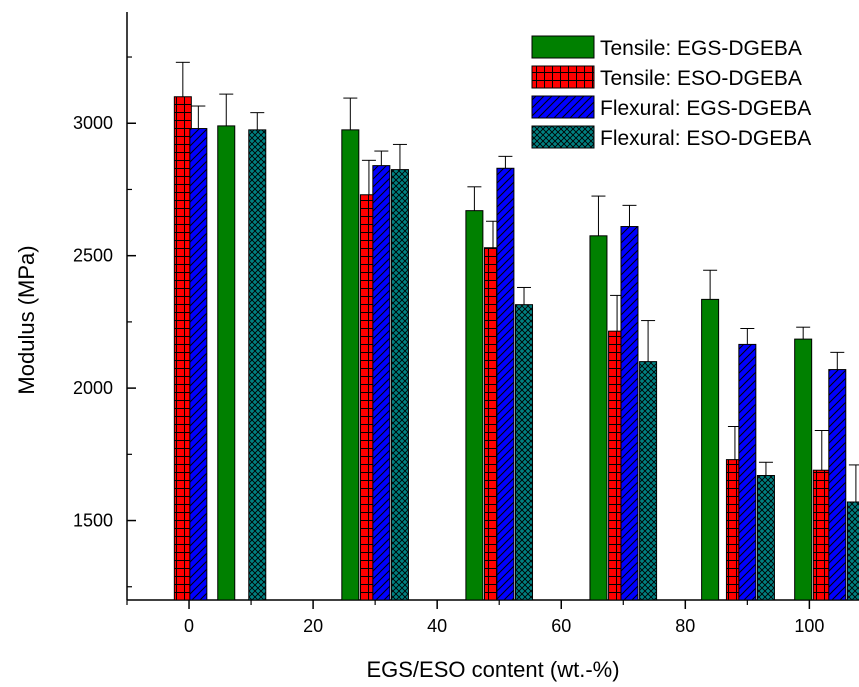 The height and width of the screenshot is (687, 859). I want to click on legend-label: Flexural: EGS-DGEBA, so click(705, 108).